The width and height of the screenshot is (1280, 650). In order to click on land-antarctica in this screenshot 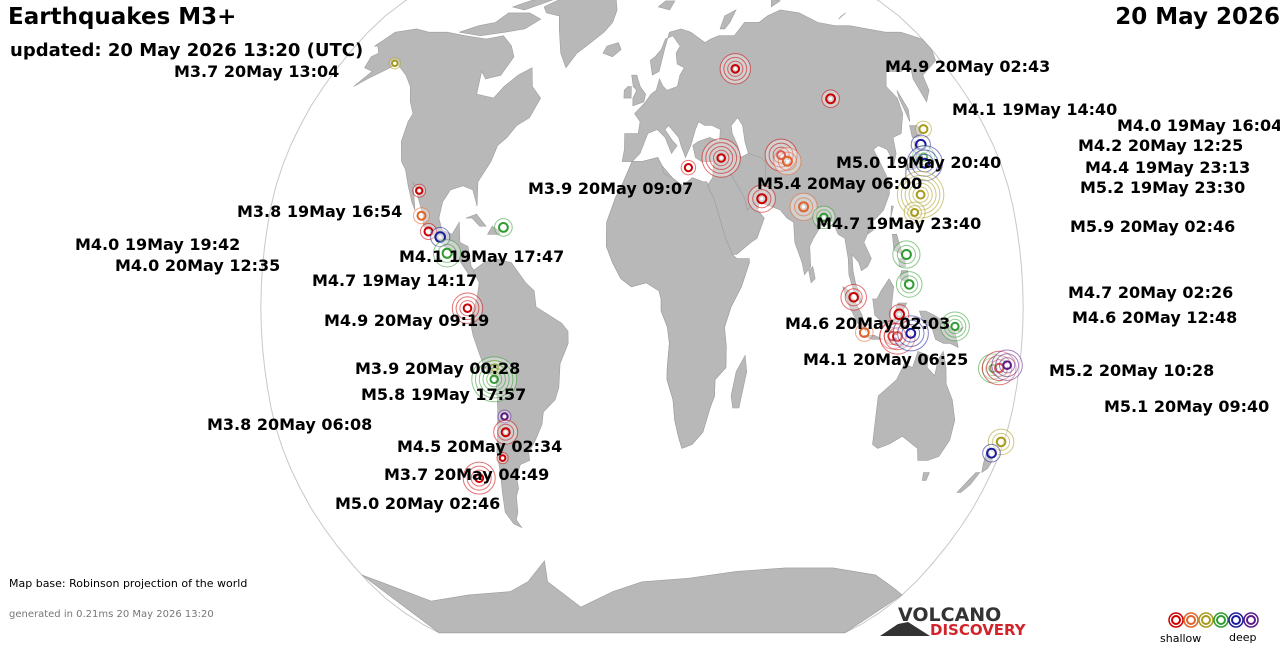, I will do `click(632, 597)`.